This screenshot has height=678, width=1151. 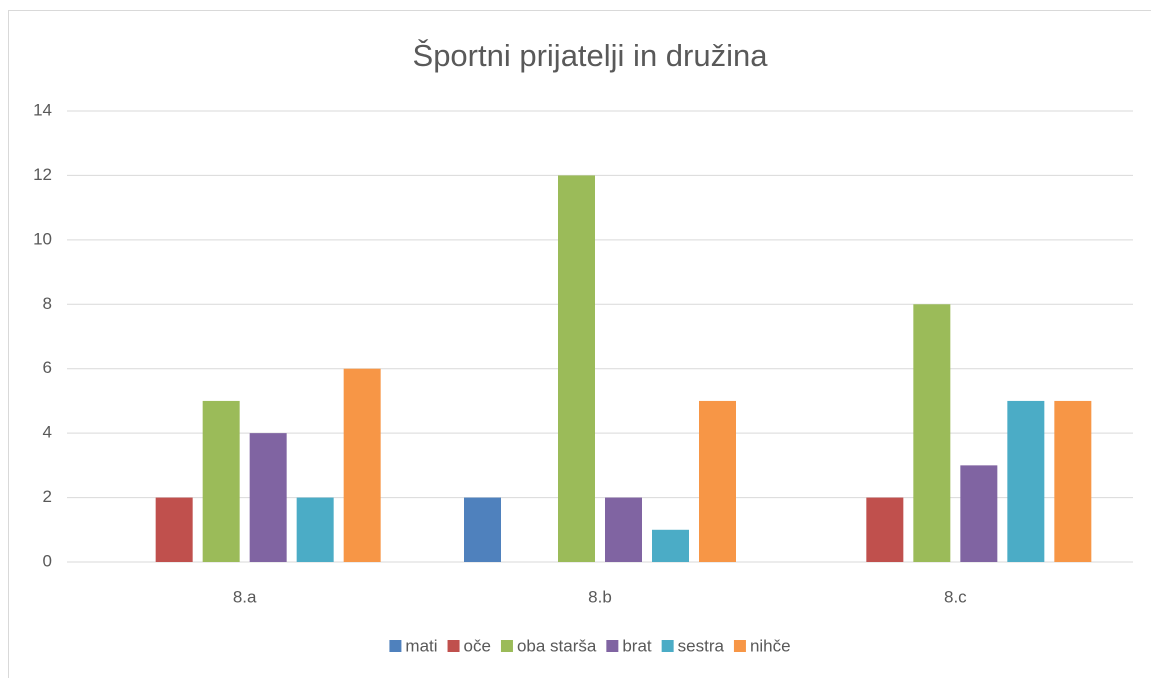 I want to click on y-tick-label: 4, so click(x=47, y=432).